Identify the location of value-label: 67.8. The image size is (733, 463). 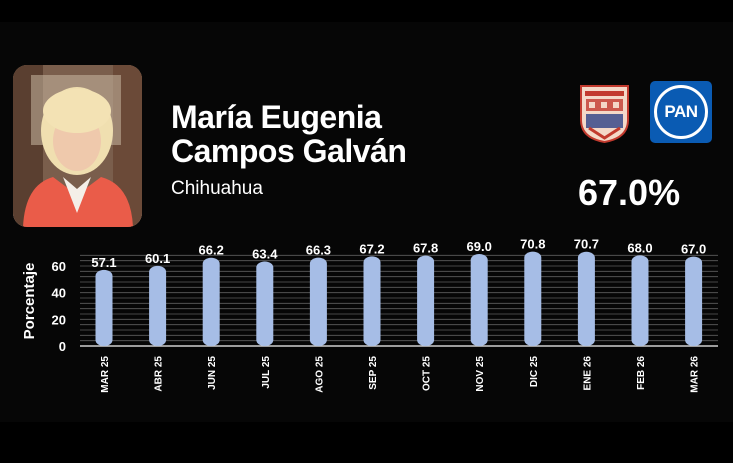
(425, 248).